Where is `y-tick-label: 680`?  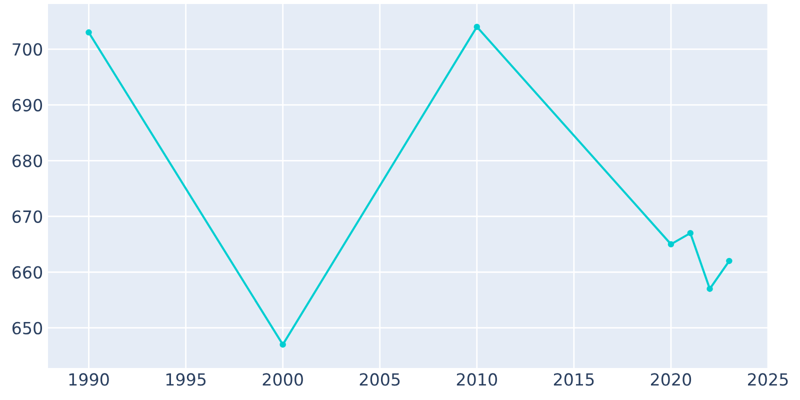
y-tick-label: 680 is located at coordinates (27, 161).